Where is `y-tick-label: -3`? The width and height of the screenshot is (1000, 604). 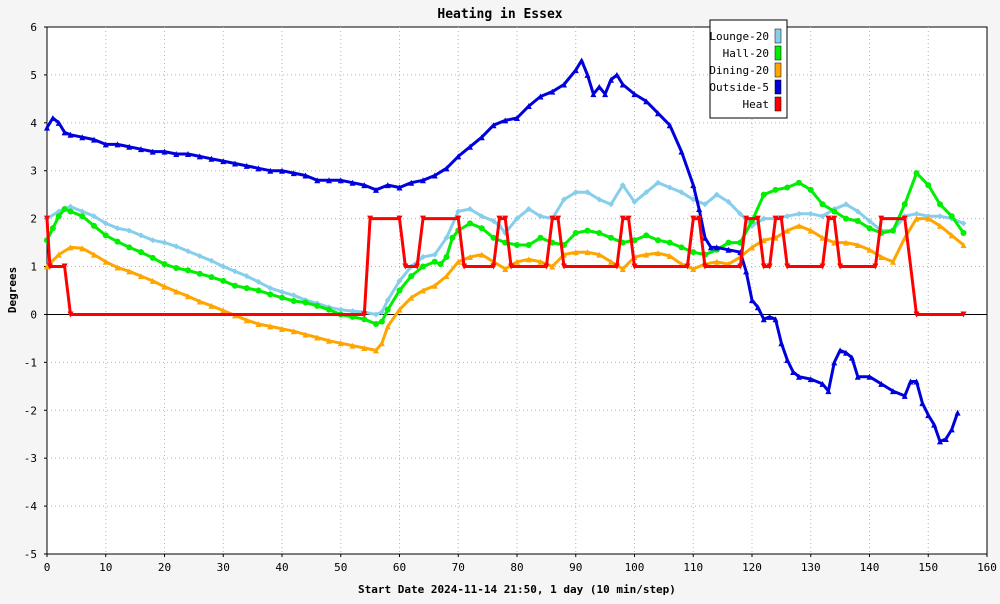 y-tick-label: -3 is located at coordinates (30, 458).